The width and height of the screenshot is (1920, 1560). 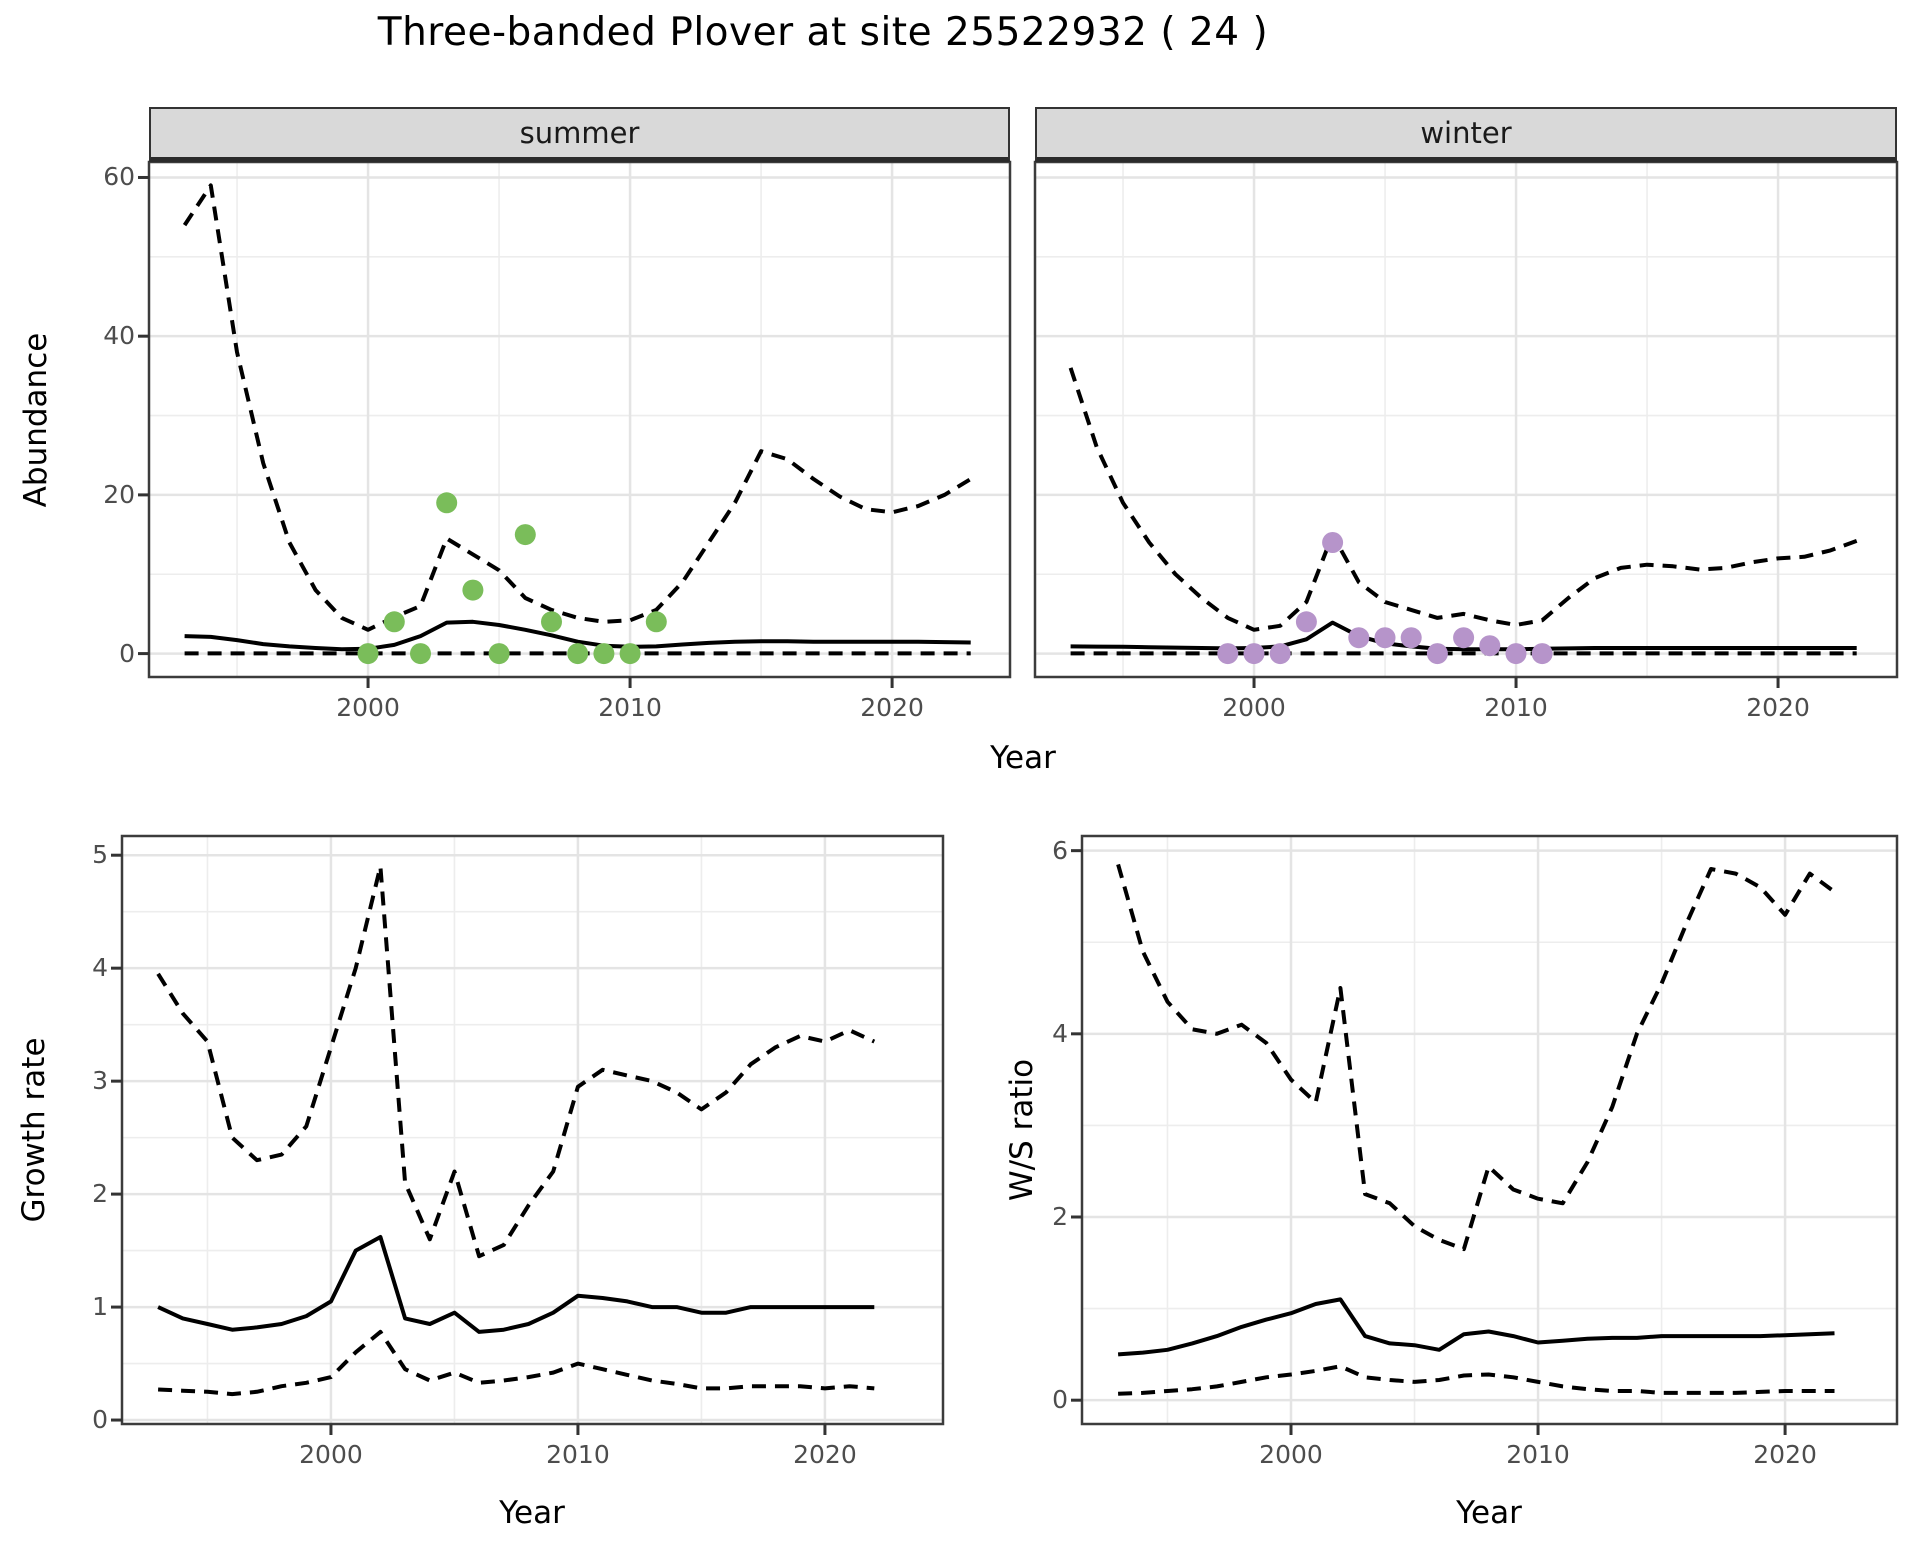 What do you see at coordinates (100, 1307) in the screenshot?
I see `y-tick-label: 1` at bounding box center [100, 1307].